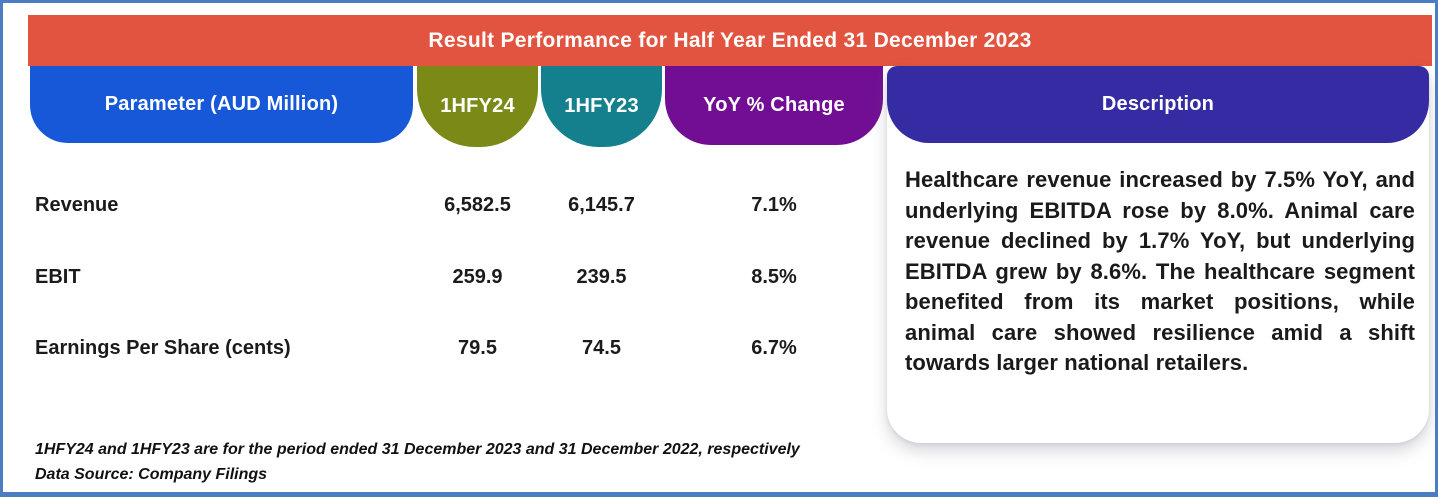 Image resolution: width=1438 pixels, height=497 pixels. I want to click on value-yoy-change: 7.1%, so click(774, 205).